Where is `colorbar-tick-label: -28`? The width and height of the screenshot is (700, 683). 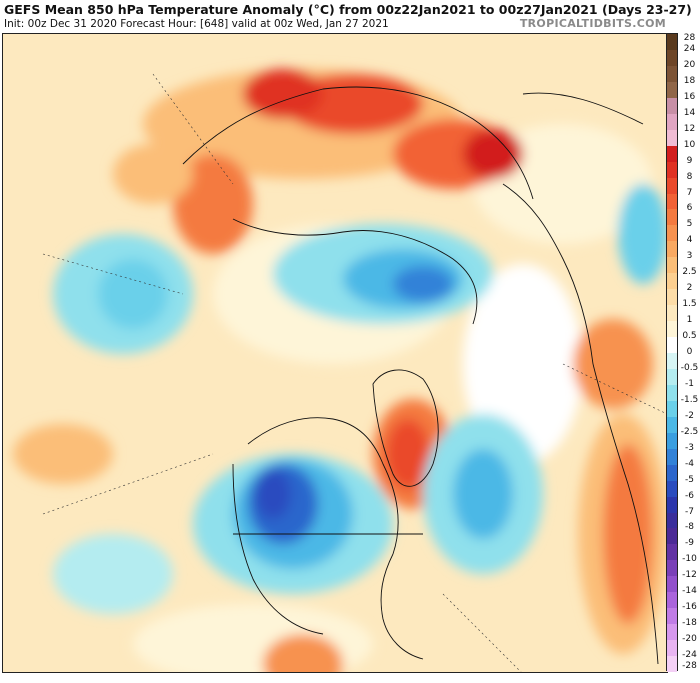
colorbar-tick-label: -28 is located at coordinates (689, 666).